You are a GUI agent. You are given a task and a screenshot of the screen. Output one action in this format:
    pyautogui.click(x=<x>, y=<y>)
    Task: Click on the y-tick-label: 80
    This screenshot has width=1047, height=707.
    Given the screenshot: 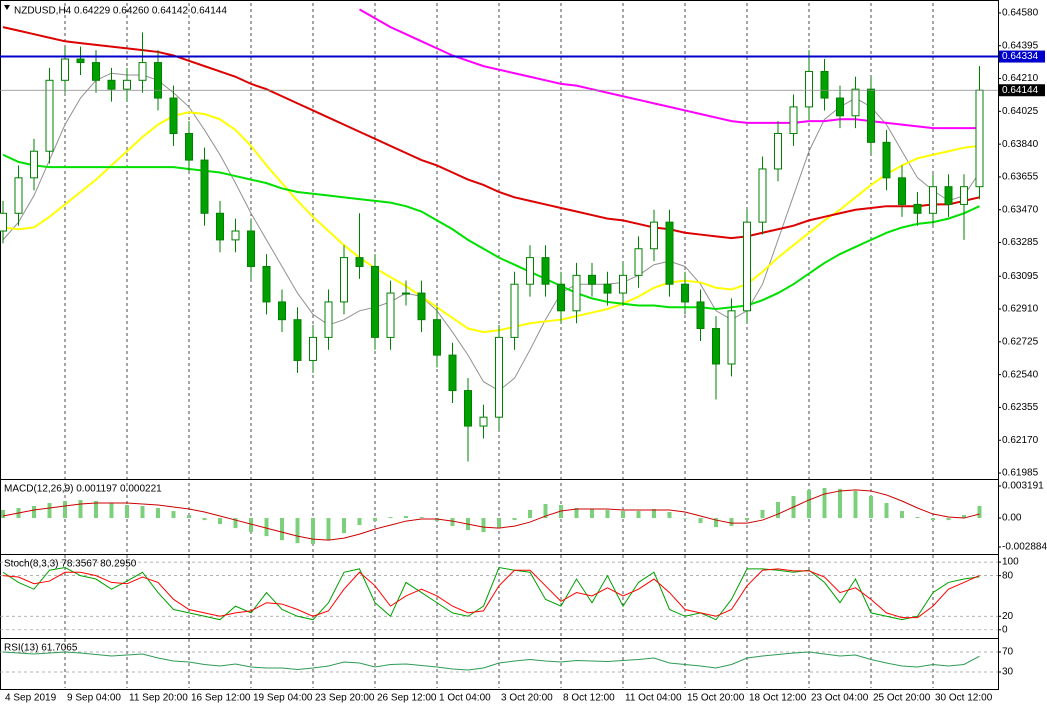 What is the action you would take?
    pyautogui.click(x=1008, y=575)
    